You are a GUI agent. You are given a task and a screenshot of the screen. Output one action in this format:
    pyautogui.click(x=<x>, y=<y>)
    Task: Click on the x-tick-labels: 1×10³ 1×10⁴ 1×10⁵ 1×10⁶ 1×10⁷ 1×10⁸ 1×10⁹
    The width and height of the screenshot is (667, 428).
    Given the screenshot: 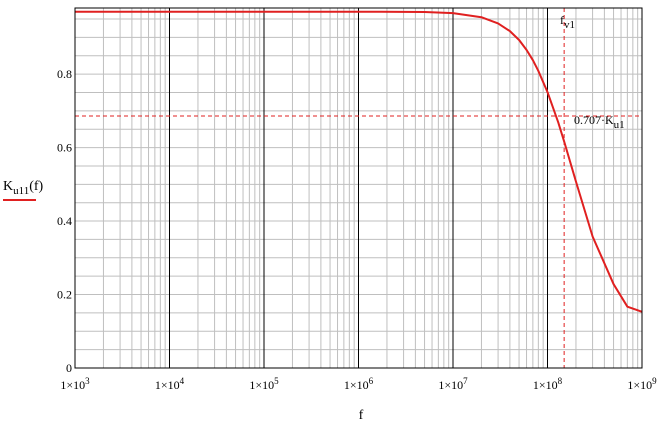 What is the action you would take?
    pyautogui.click(x=358, y=384)
    